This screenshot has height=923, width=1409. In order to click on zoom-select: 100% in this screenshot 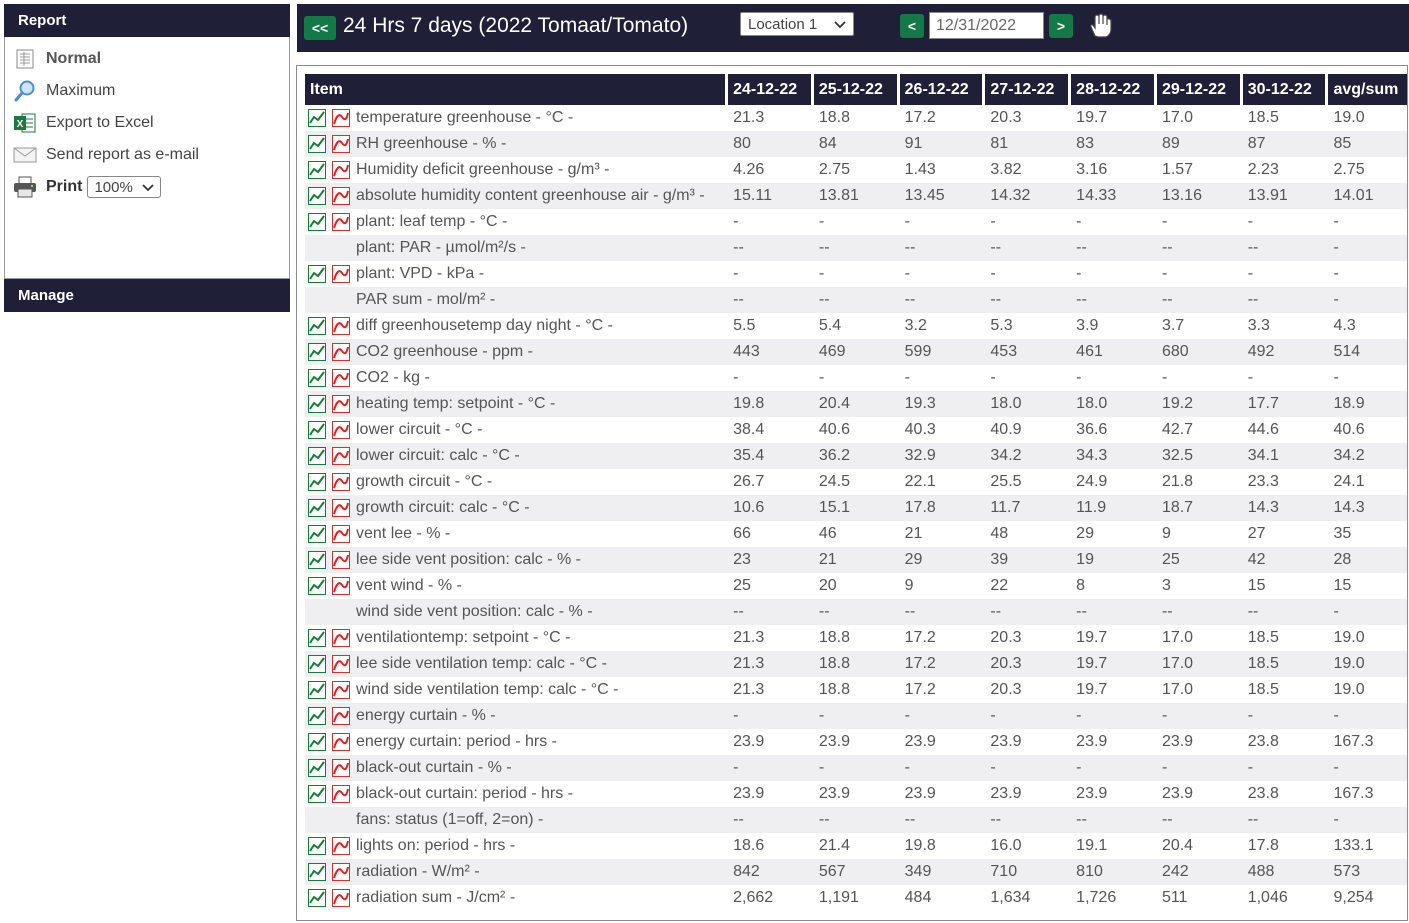, I will do `click(124, 187)`.